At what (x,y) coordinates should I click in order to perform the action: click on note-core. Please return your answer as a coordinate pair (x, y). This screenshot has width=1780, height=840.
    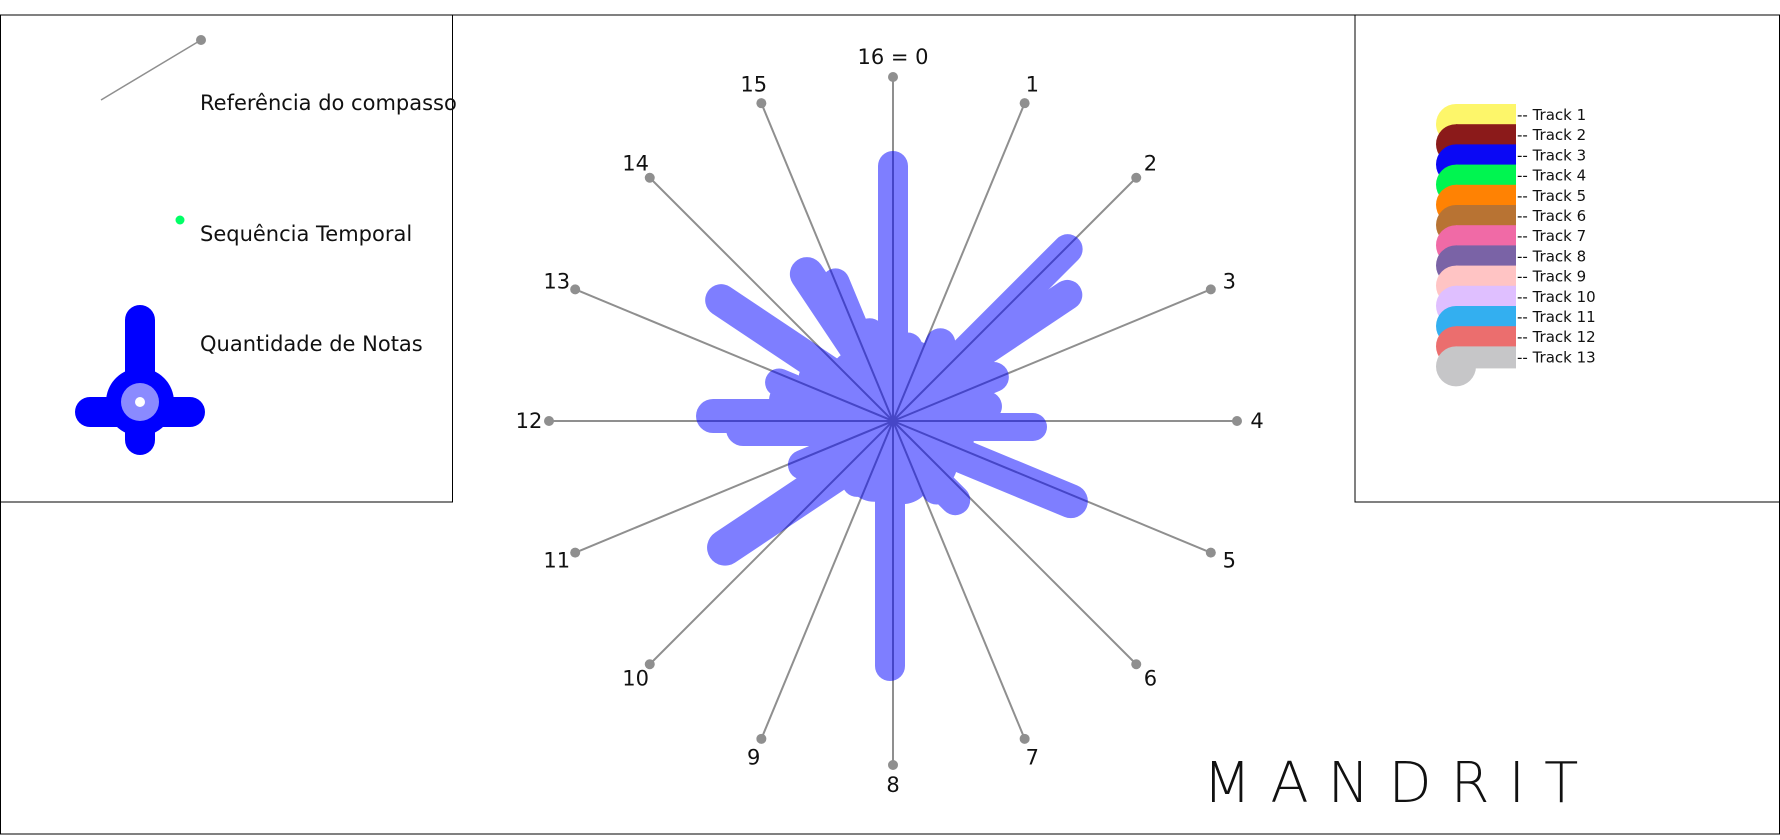
    Looking at the image, I should click on (893, 421).